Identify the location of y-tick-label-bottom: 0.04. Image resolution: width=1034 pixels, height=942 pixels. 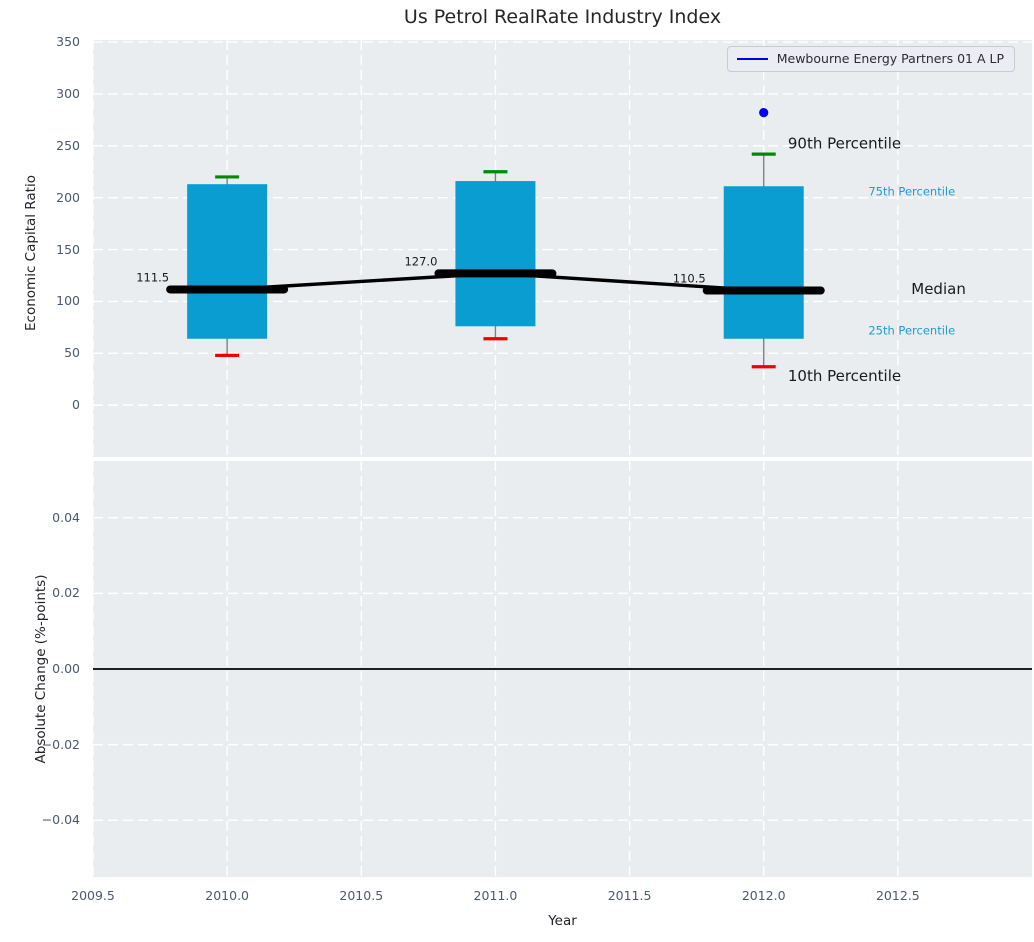
(66, 517).